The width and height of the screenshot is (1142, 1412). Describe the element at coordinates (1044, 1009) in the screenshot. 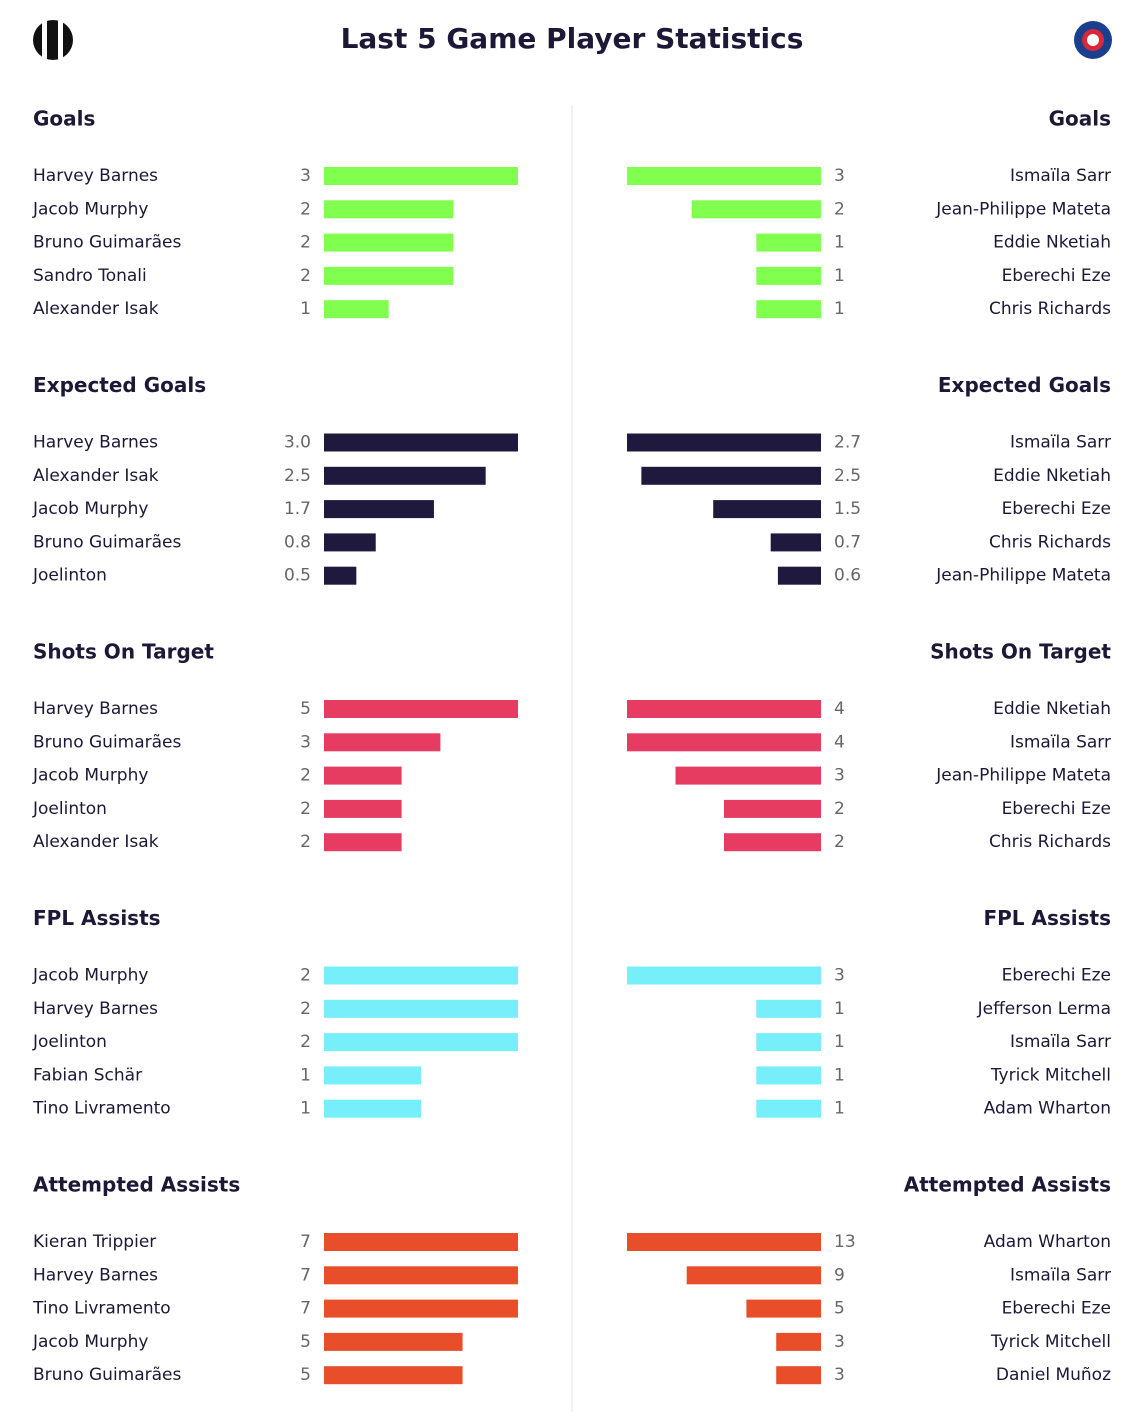

I see `player-name: Jefferson Lerma` at that location.